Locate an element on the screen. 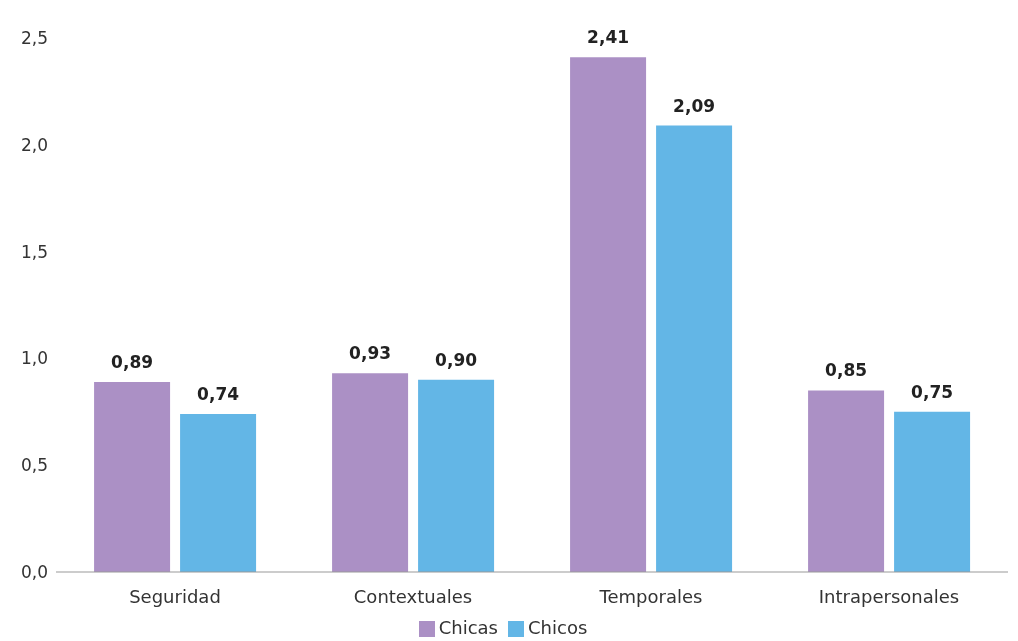  y-tick-label: 0,5 is located at coordinates (34, 465).